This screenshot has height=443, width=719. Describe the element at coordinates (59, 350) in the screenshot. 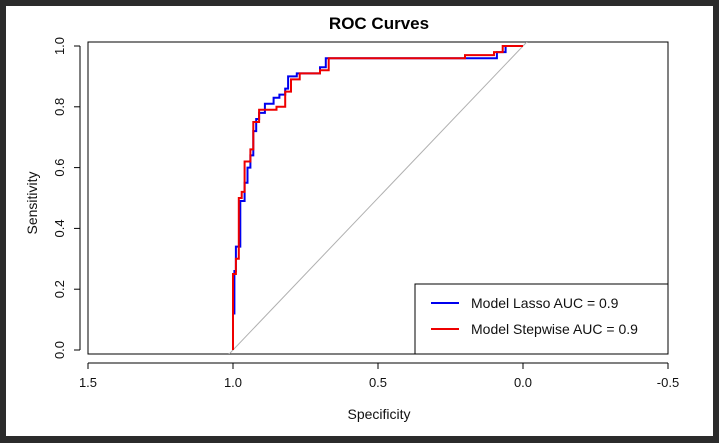

I see `y-tick-label: 0.0` at that location.